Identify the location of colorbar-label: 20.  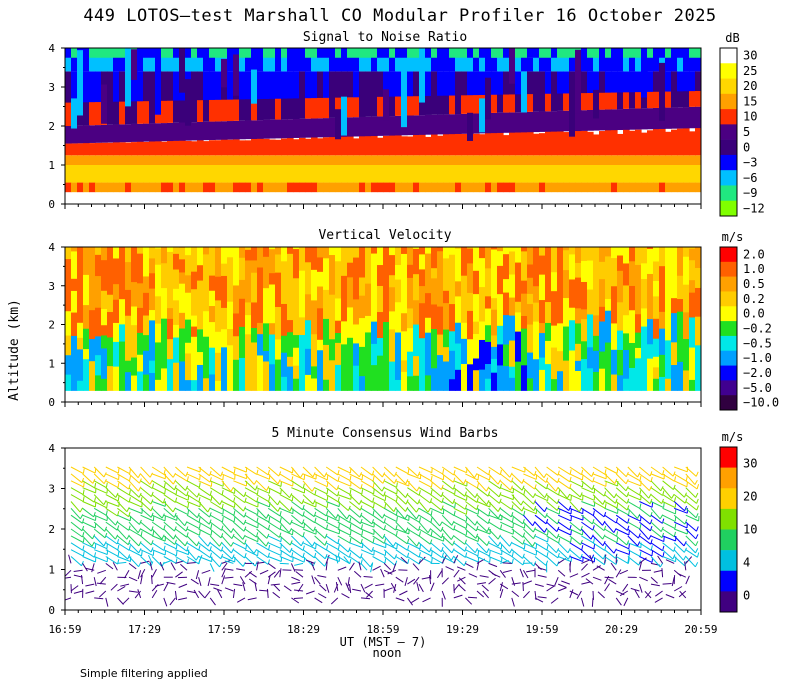
(750, 86).